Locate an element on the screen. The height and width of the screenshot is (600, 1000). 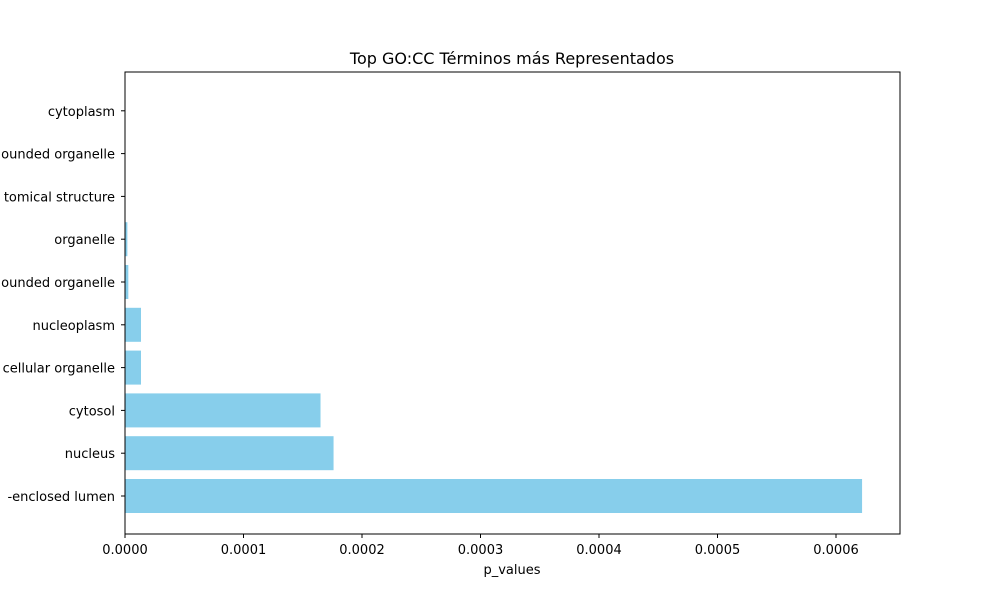
chart-title: Top GO:CC Términos más Representados is located at coordinates (511, 58).